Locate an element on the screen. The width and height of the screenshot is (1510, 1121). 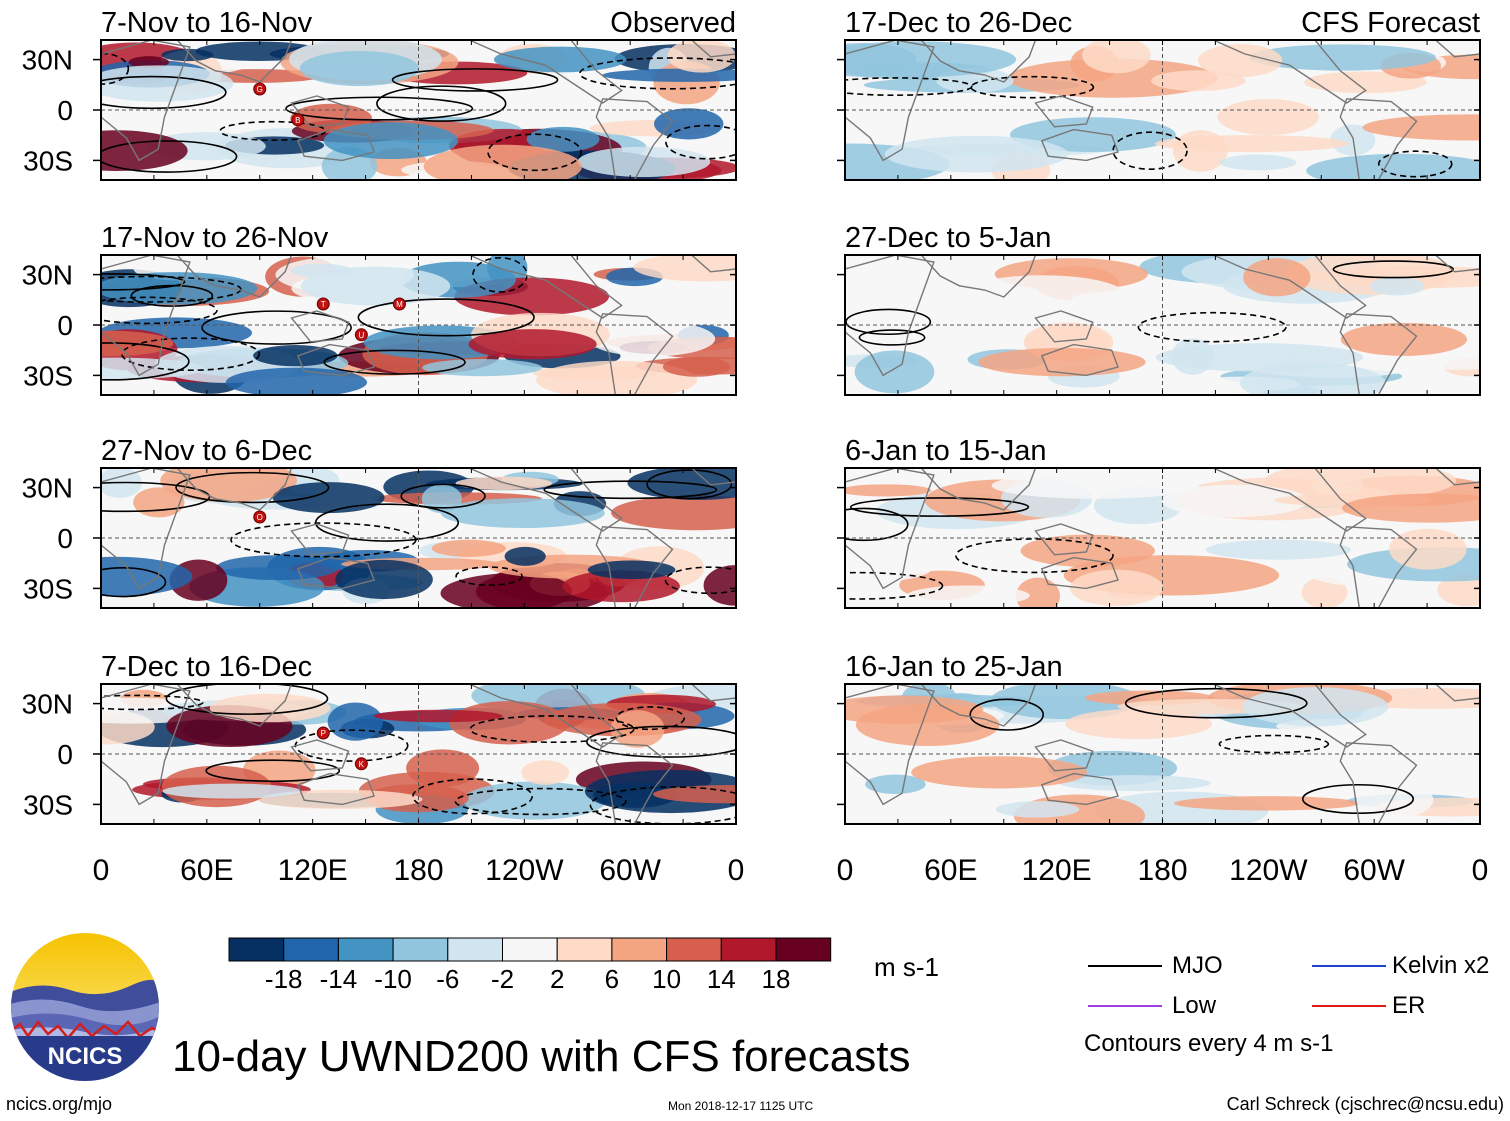
storm-marker: M is located at coordinates (399, 304).